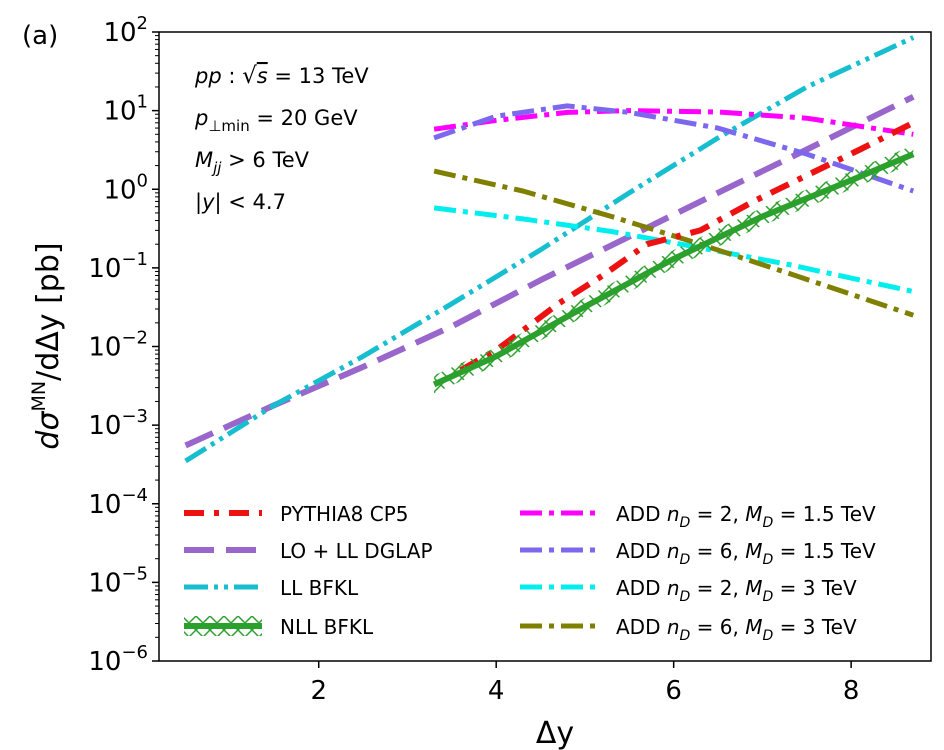 This screenshot has height=750, width=944. I want to click on legend-entry-pythia8-cp5: PYTHIA8 CP5, so click(296, 514).